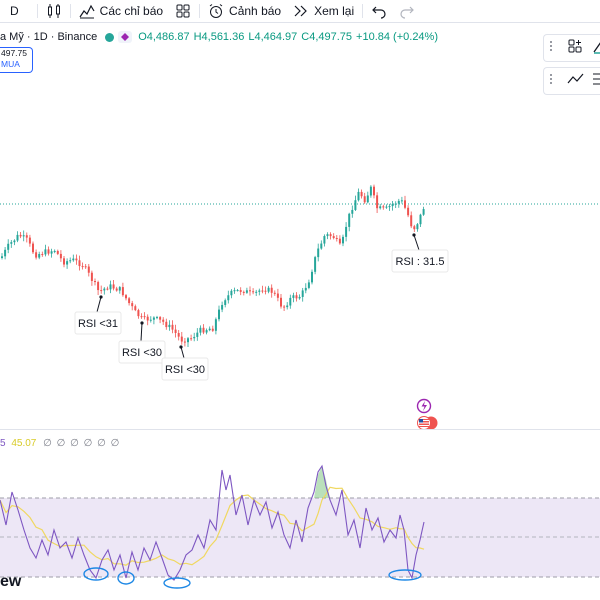  Describe the element at coordinates (87, 11) in the screenshot. I see `indicators-icon` at that location.